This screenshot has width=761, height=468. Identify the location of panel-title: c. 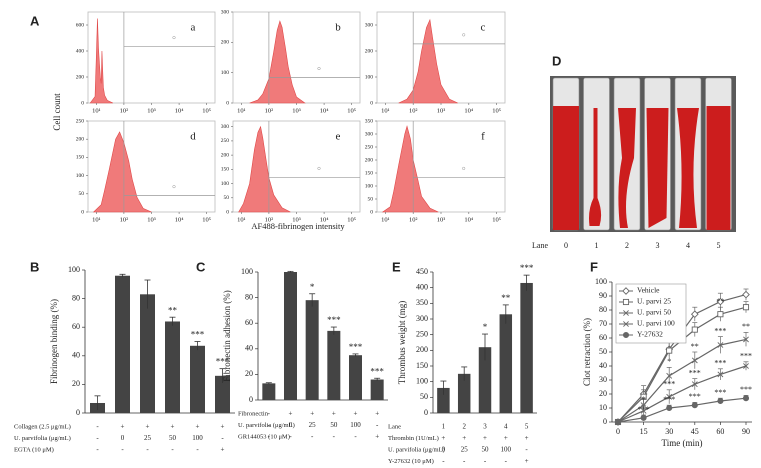
(483, 28).